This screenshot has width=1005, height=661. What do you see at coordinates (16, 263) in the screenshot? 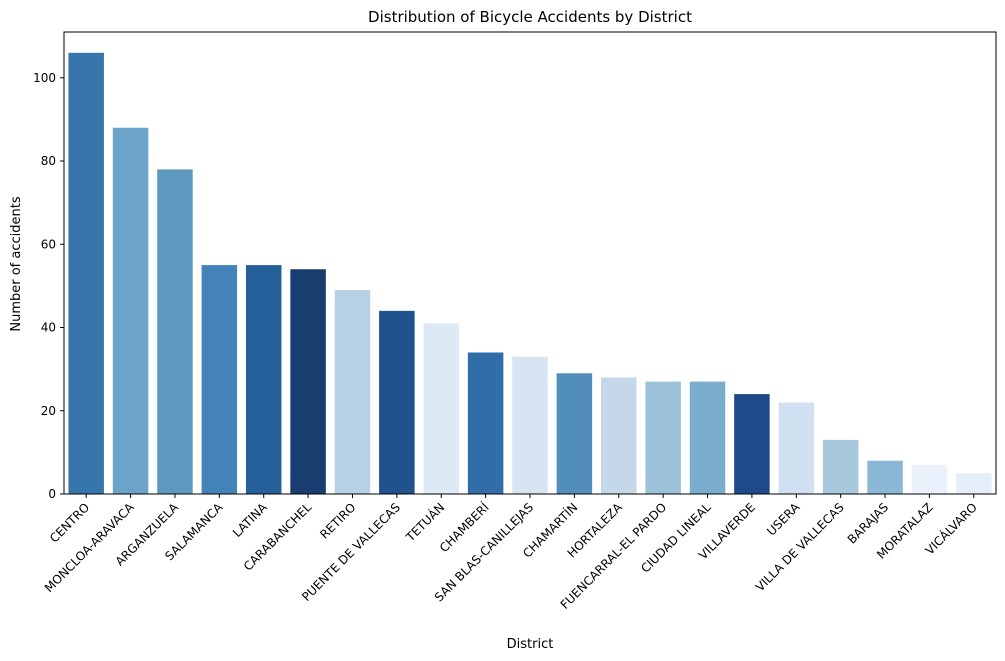
I see `y-axis-label: Number of accidents` at bounding box center [16, 263].